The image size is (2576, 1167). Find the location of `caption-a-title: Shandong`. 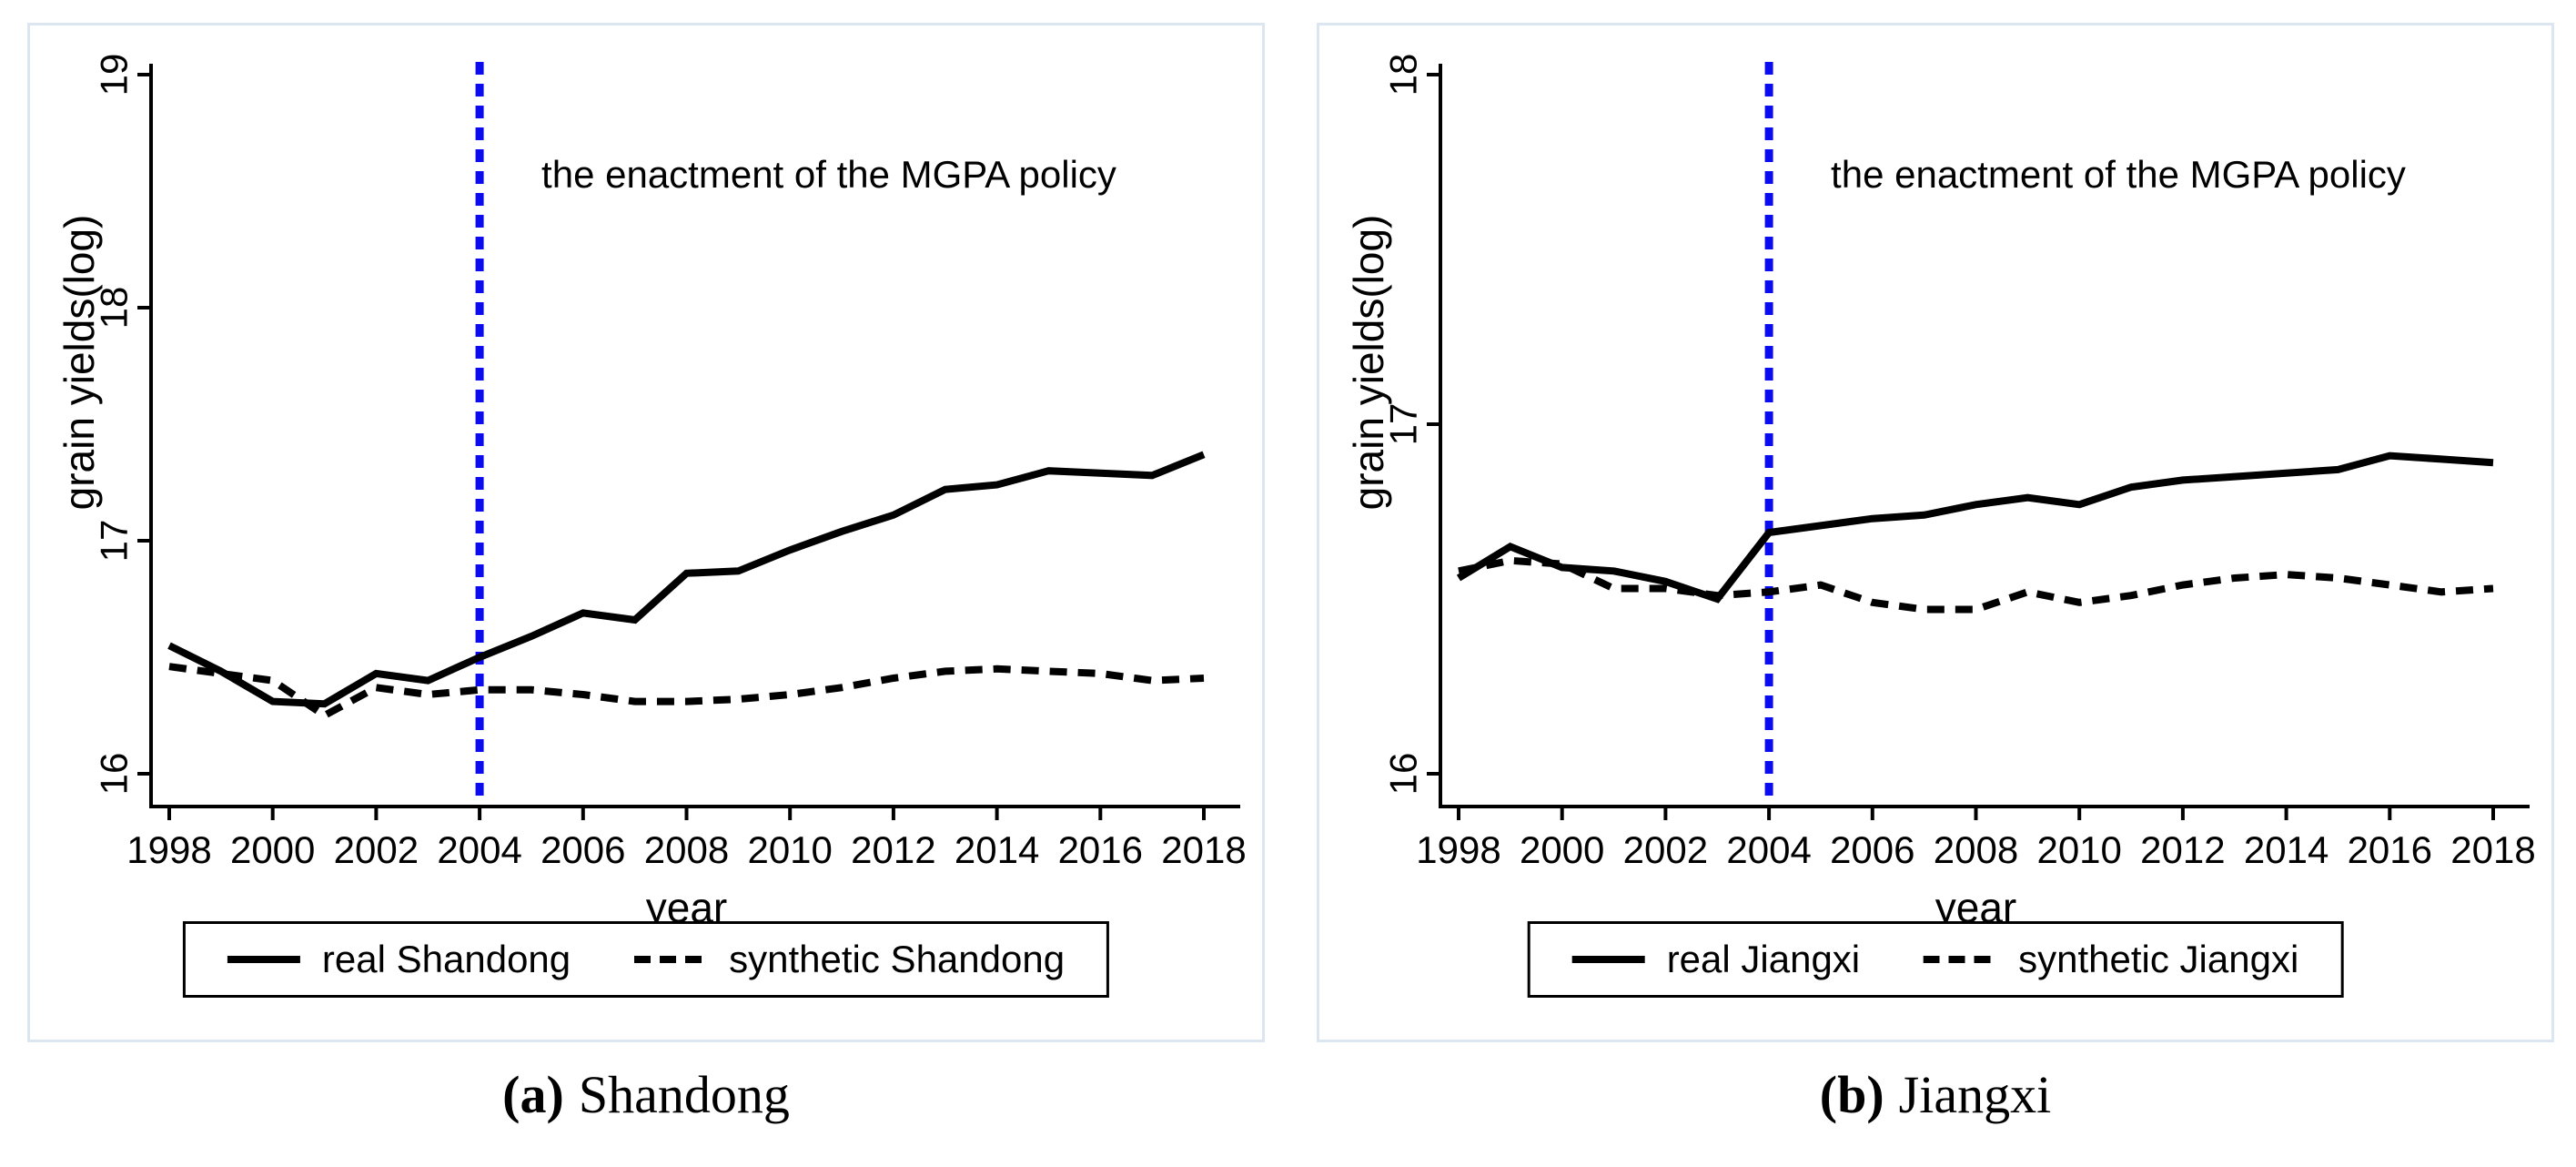

caption-a-title: Shandong is located at coordinates (684, 1094).